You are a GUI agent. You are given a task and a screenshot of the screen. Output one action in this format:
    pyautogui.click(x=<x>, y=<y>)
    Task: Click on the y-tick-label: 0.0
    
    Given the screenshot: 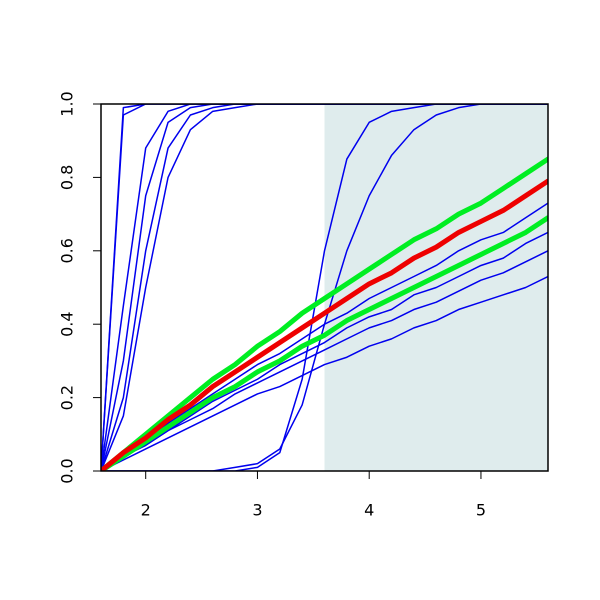 What is the action you would take?
    pyautogui.click(x=67, y=470)
    